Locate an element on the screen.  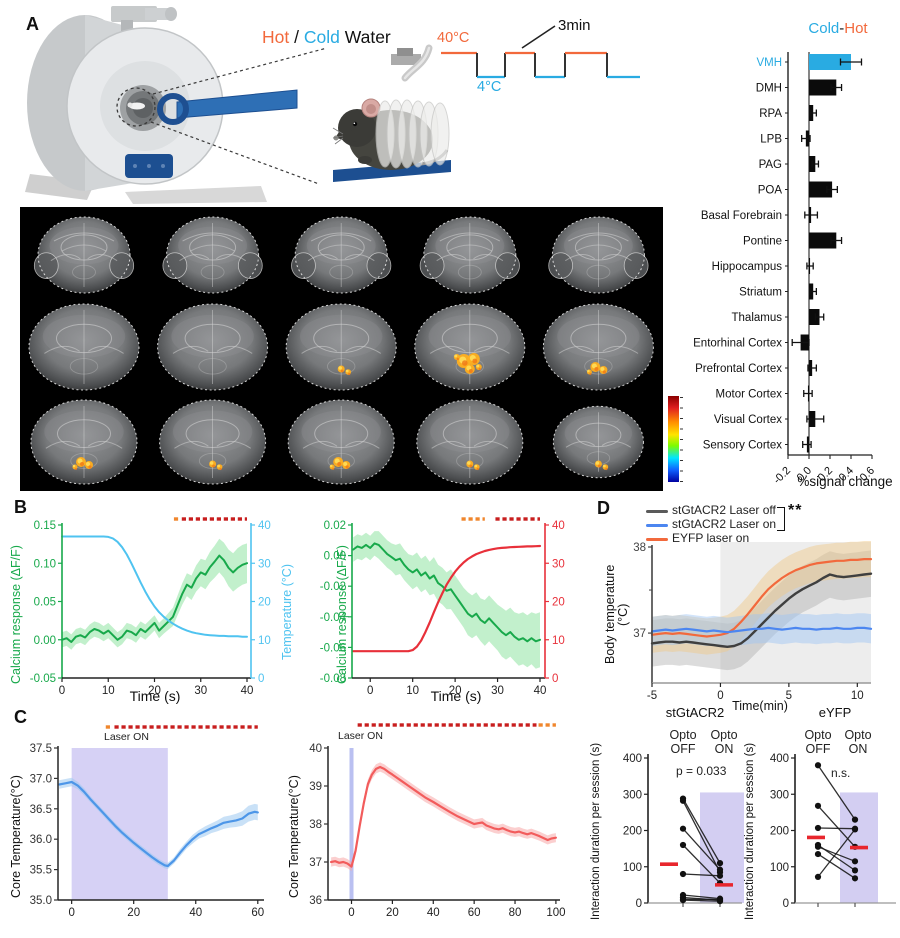
y-tick-label: 100 is located at coordinates (779, 868).